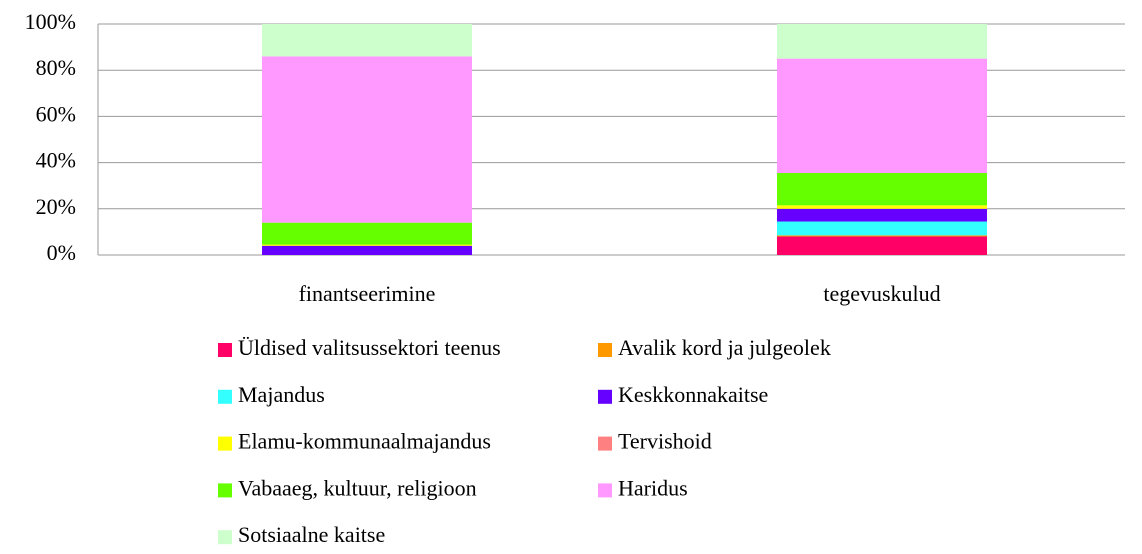  Describe the element at coordinates (311, 534) in the screenshot. I see `legend-label: Sotsiaalne kaitse` at that location.